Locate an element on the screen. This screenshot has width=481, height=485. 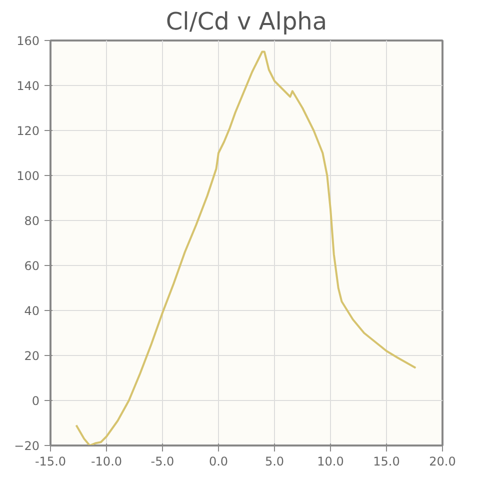
y-tick-label: 140 is located at coordinates (28, 86).